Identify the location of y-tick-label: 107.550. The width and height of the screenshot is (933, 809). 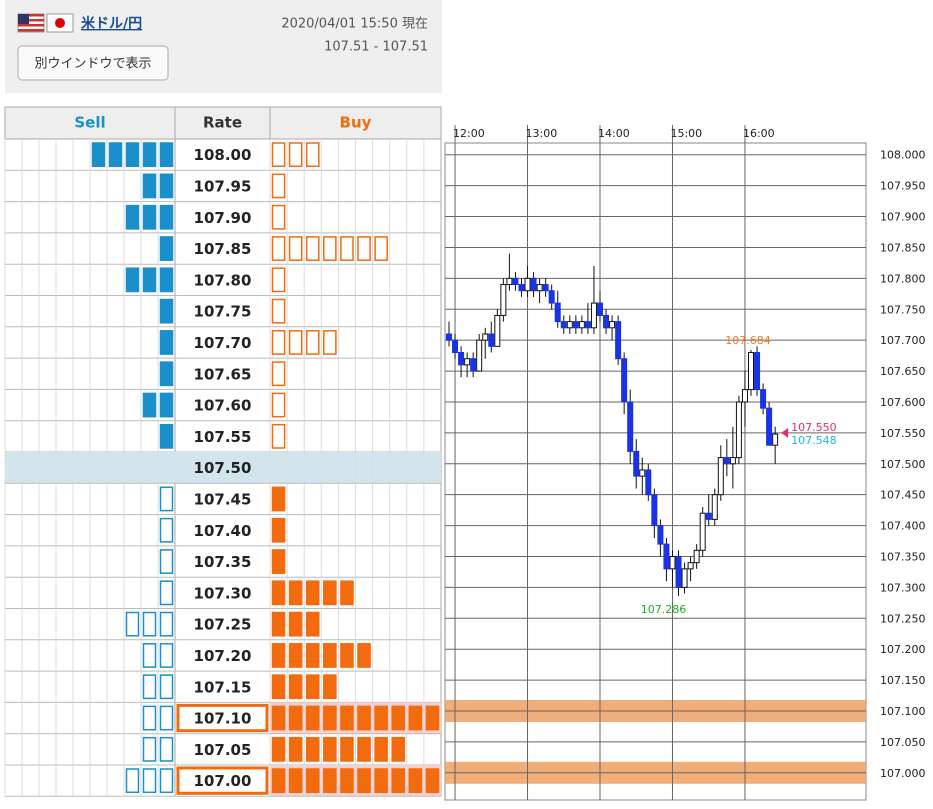
(903, 433).